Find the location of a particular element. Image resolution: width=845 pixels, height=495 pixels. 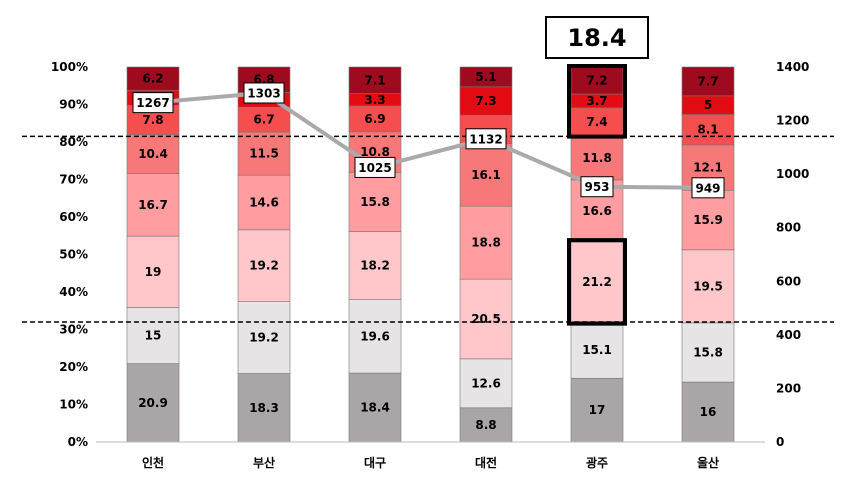

segment-value-label: 18.8 is located at coordinates (486, 243).